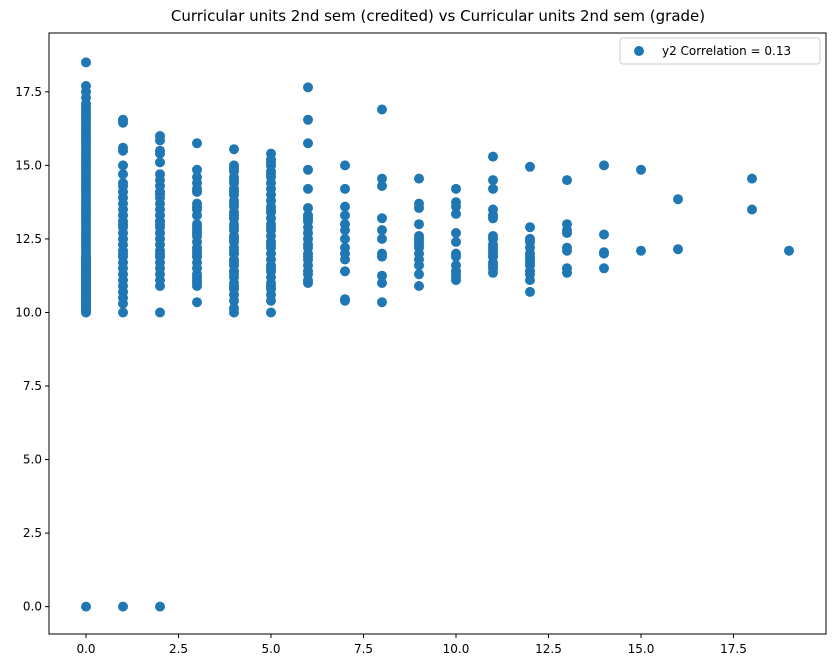 The width and height of the screenshot is (835, 668). What do you see at coordinates (28, 92) in the screenshot?
I see `y-tick-label: 17.5` at bounding box center [28, 92].